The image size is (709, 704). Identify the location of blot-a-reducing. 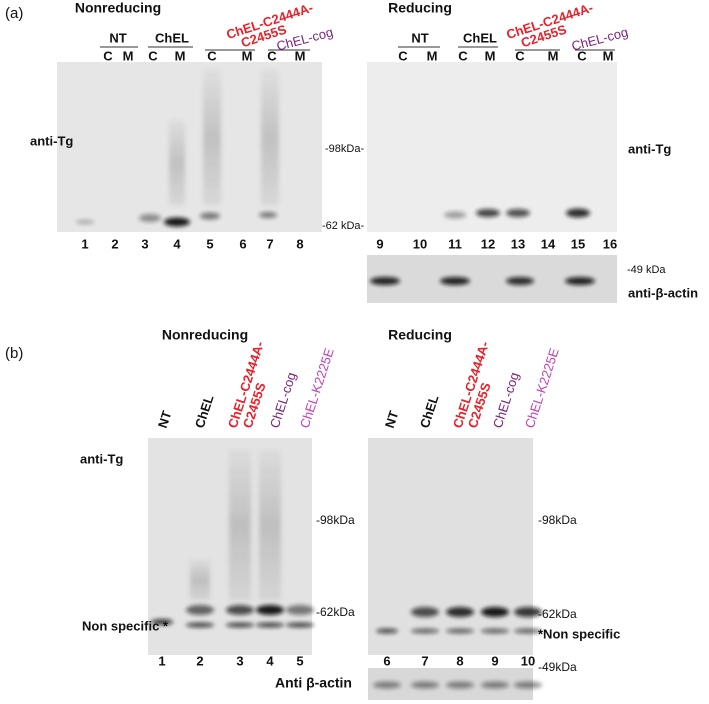
(492, 147).